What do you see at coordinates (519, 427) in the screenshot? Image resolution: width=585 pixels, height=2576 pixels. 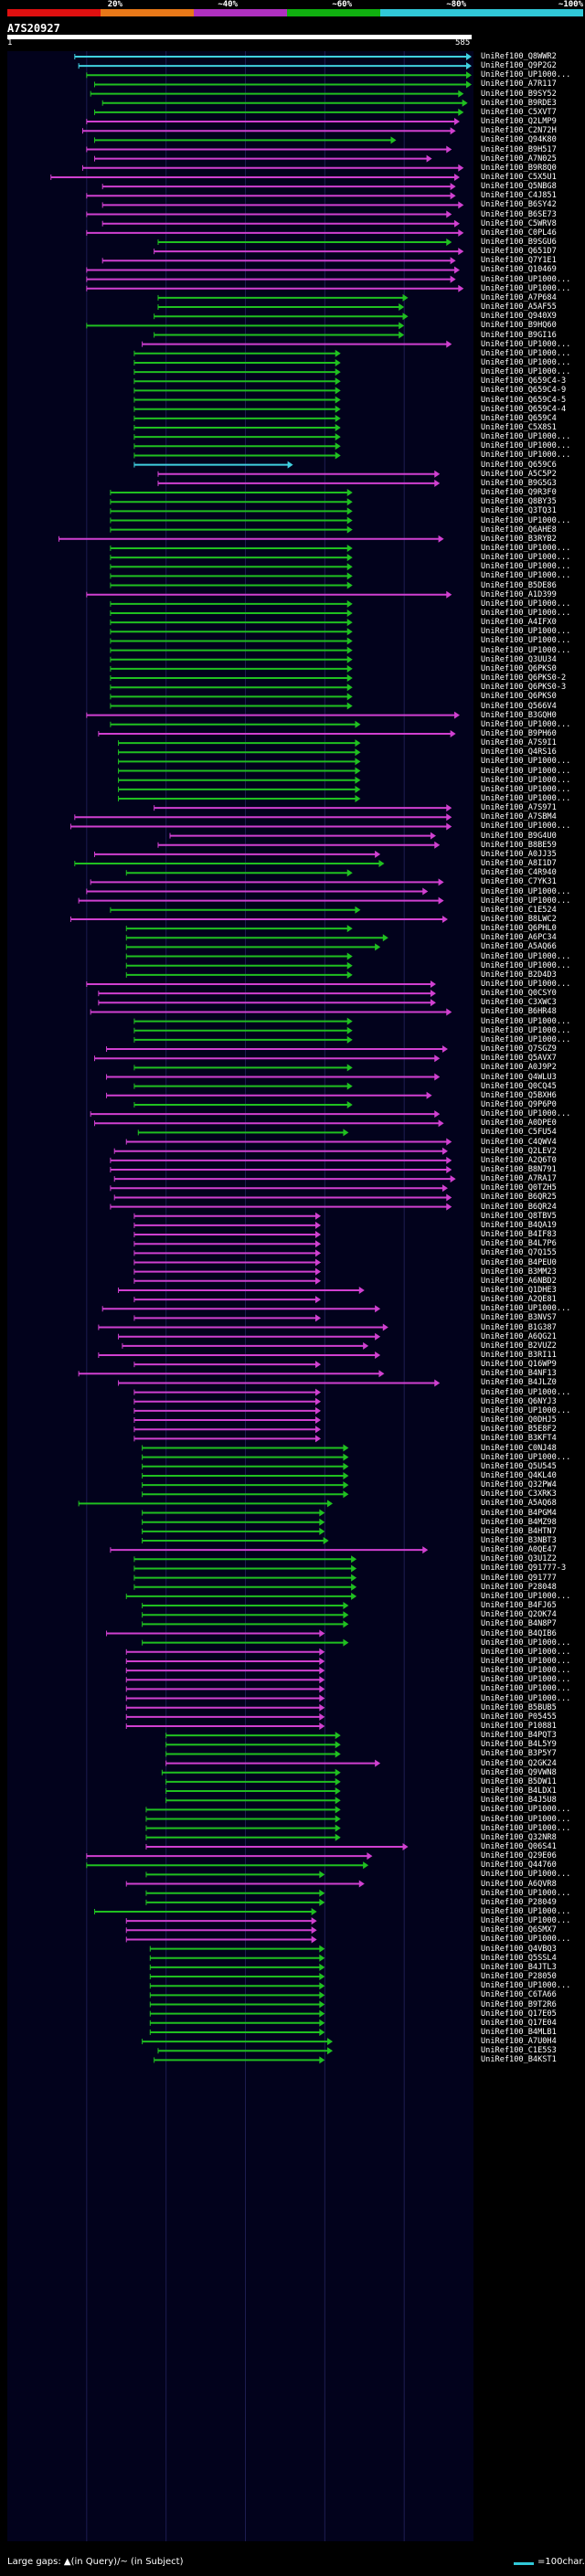 I see `hit-label: UniRef100_C5X8S1` at bounding box center [519, 427].